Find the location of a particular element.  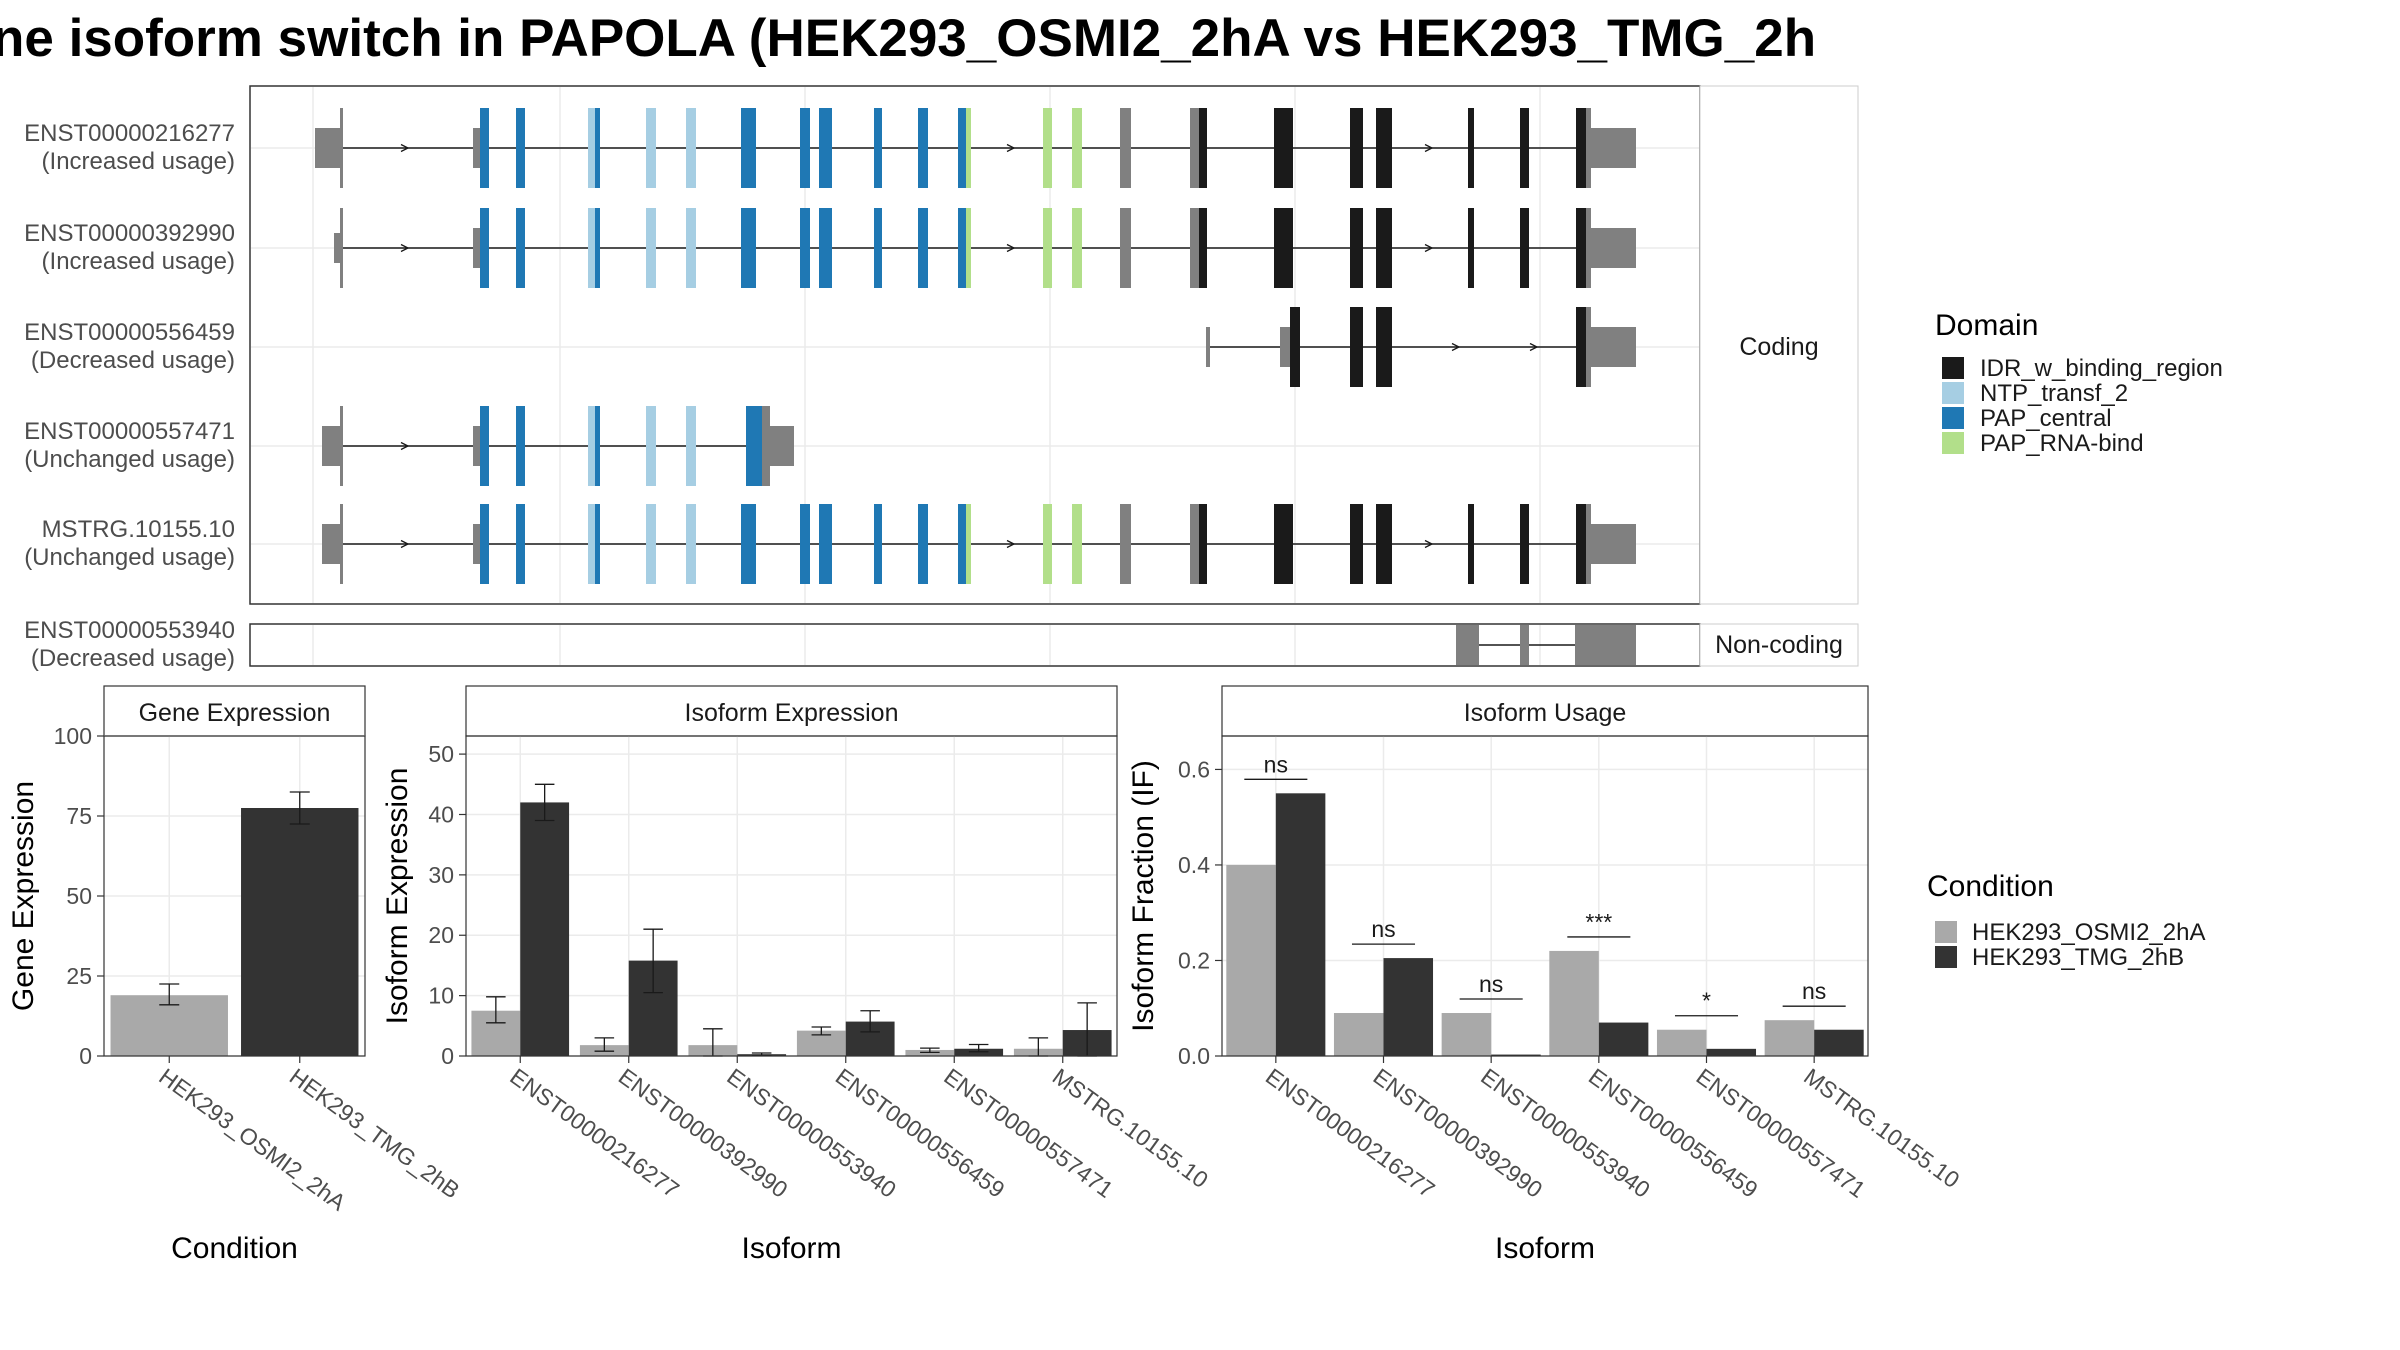

y-tick-label: 0.2 is located at coordinates (1194, 960).